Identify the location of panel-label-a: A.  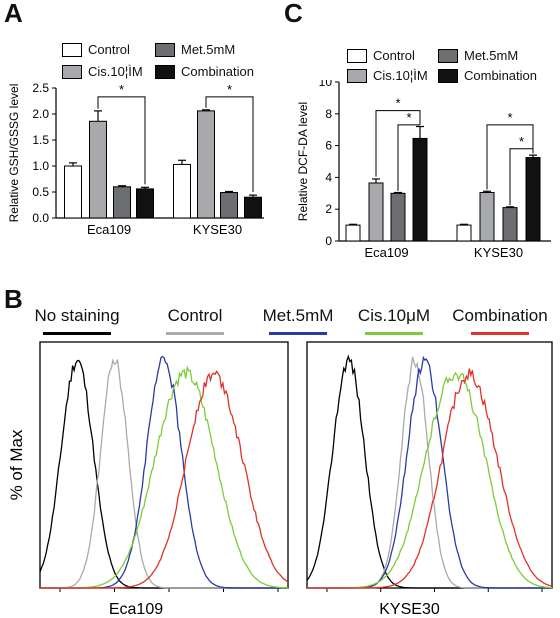
(13, 14).